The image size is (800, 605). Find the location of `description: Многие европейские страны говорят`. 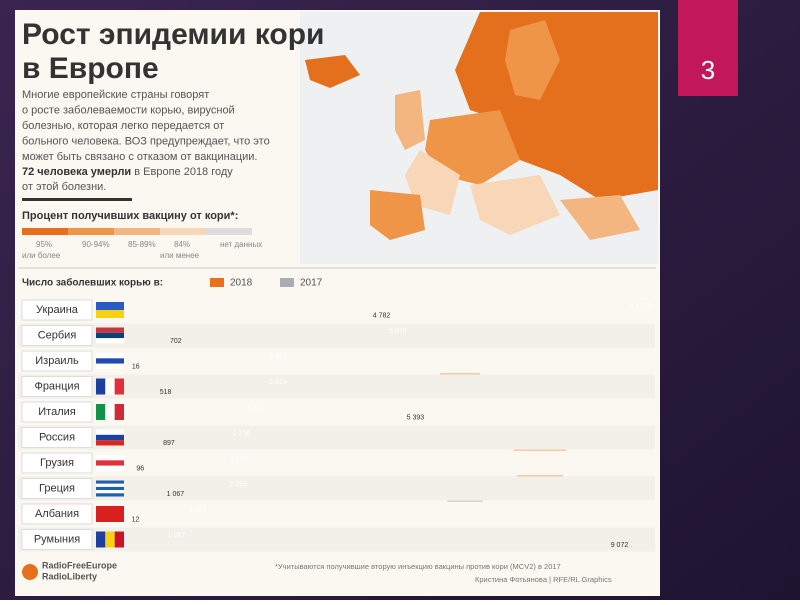

description: Многие европейские страны говорят is located at coordinates (115, 95).